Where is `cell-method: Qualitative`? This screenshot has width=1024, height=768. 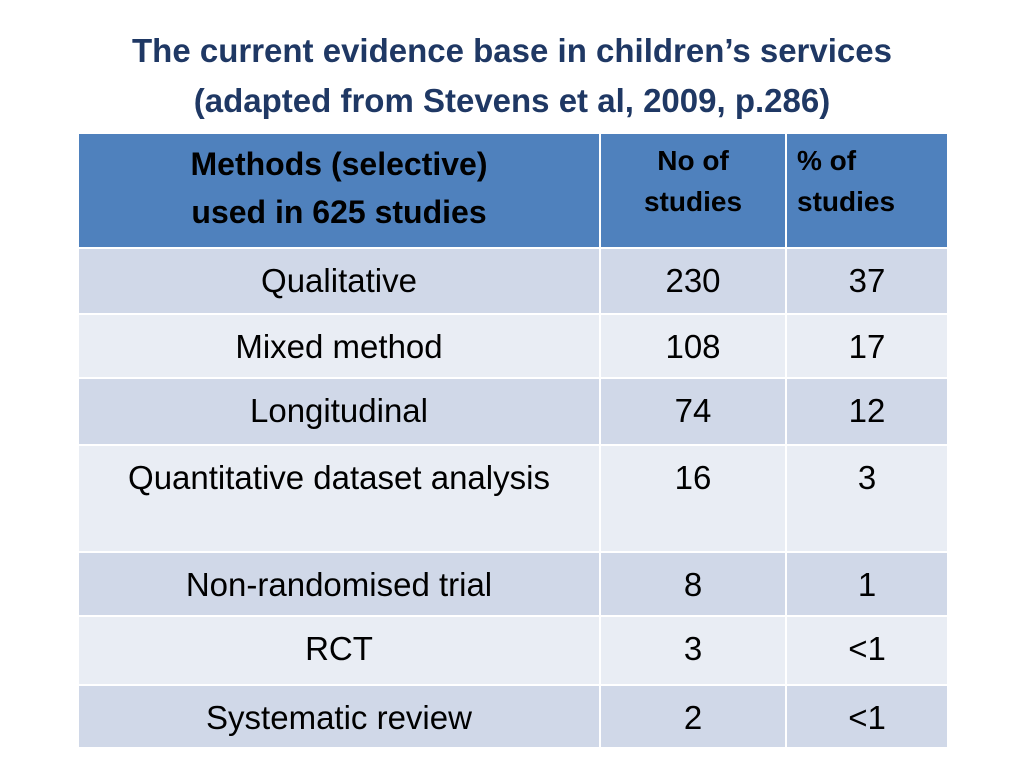 cell-method: Qualitative is located at coordinates (339, 281).